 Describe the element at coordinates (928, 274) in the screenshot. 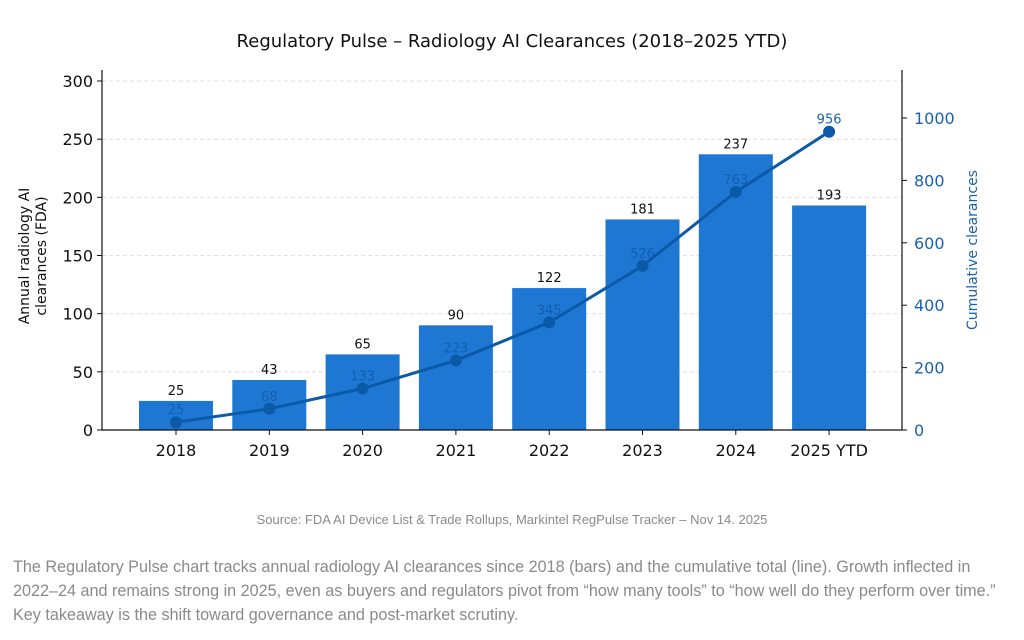

I see `right-axis-ticks: 0 200 400 600 800 1000` at that location.